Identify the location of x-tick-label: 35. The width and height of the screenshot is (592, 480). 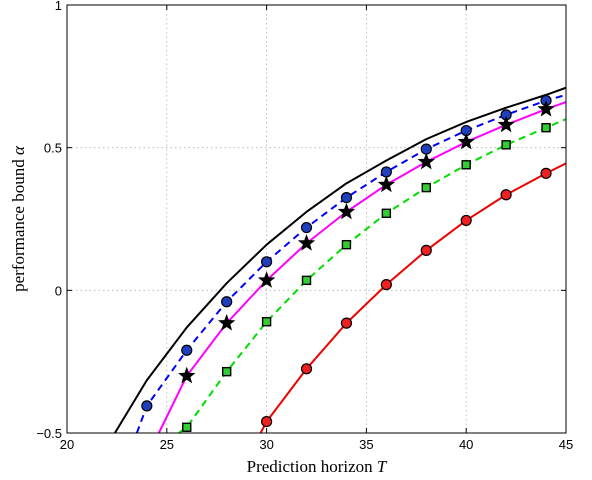
(366, 444).